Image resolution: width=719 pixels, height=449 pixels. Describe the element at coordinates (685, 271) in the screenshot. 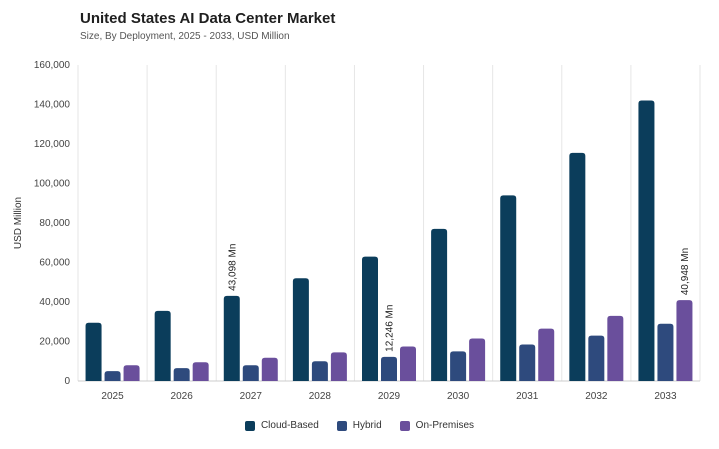

I see `data-label: 40,948 Mn` at that location.